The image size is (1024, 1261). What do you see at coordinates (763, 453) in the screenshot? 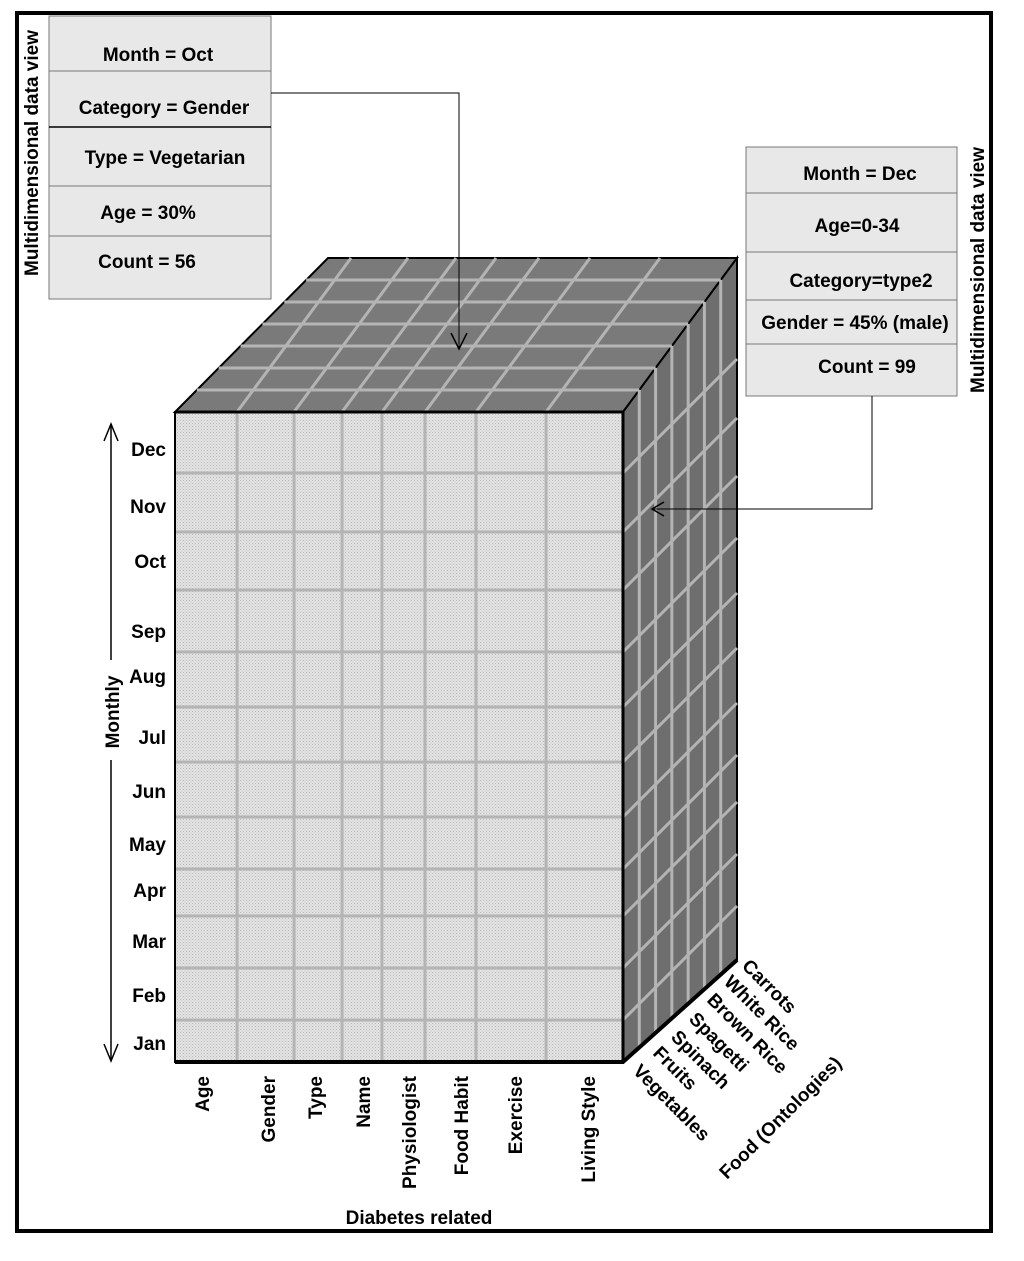
I see `right-panel-connector` at bounding box center [763, 453].